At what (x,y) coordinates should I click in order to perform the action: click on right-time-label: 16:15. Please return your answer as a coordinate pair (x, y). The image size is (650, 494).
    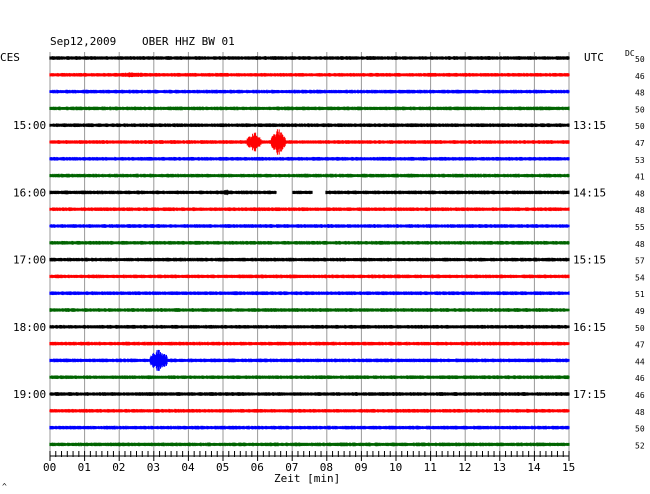
    Looking at the image, I should click on (589, 327).